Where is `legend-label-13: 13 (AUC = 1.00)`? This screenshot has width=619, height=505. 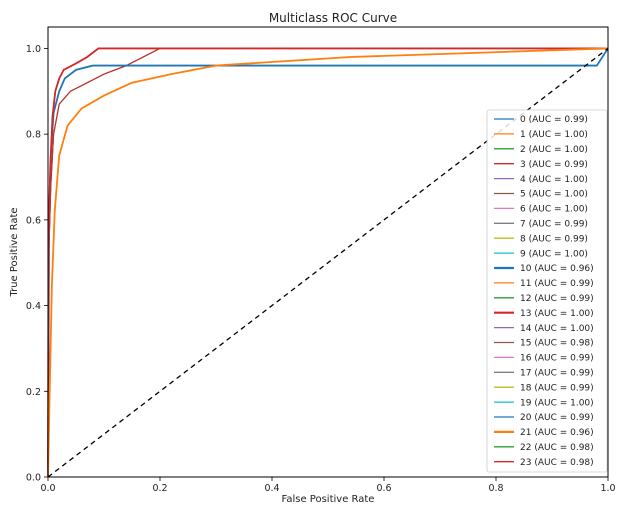 legend-label-13: 13 (AUC = 1.00) is located at coordinates (557, 314).